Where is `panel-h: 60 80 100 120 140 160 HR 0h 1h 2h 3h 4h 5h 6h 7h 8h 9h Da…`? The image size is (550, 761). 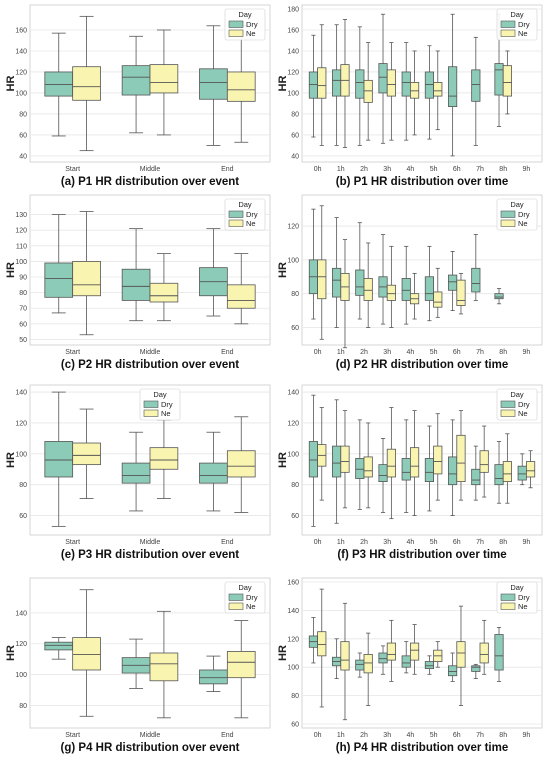
panel-h: 60 80 100 120 140 160 HR 0h 1h 2h 3h 4h 5h 6h 7h 8h 9h Da… is located at coordinates (410, 665).